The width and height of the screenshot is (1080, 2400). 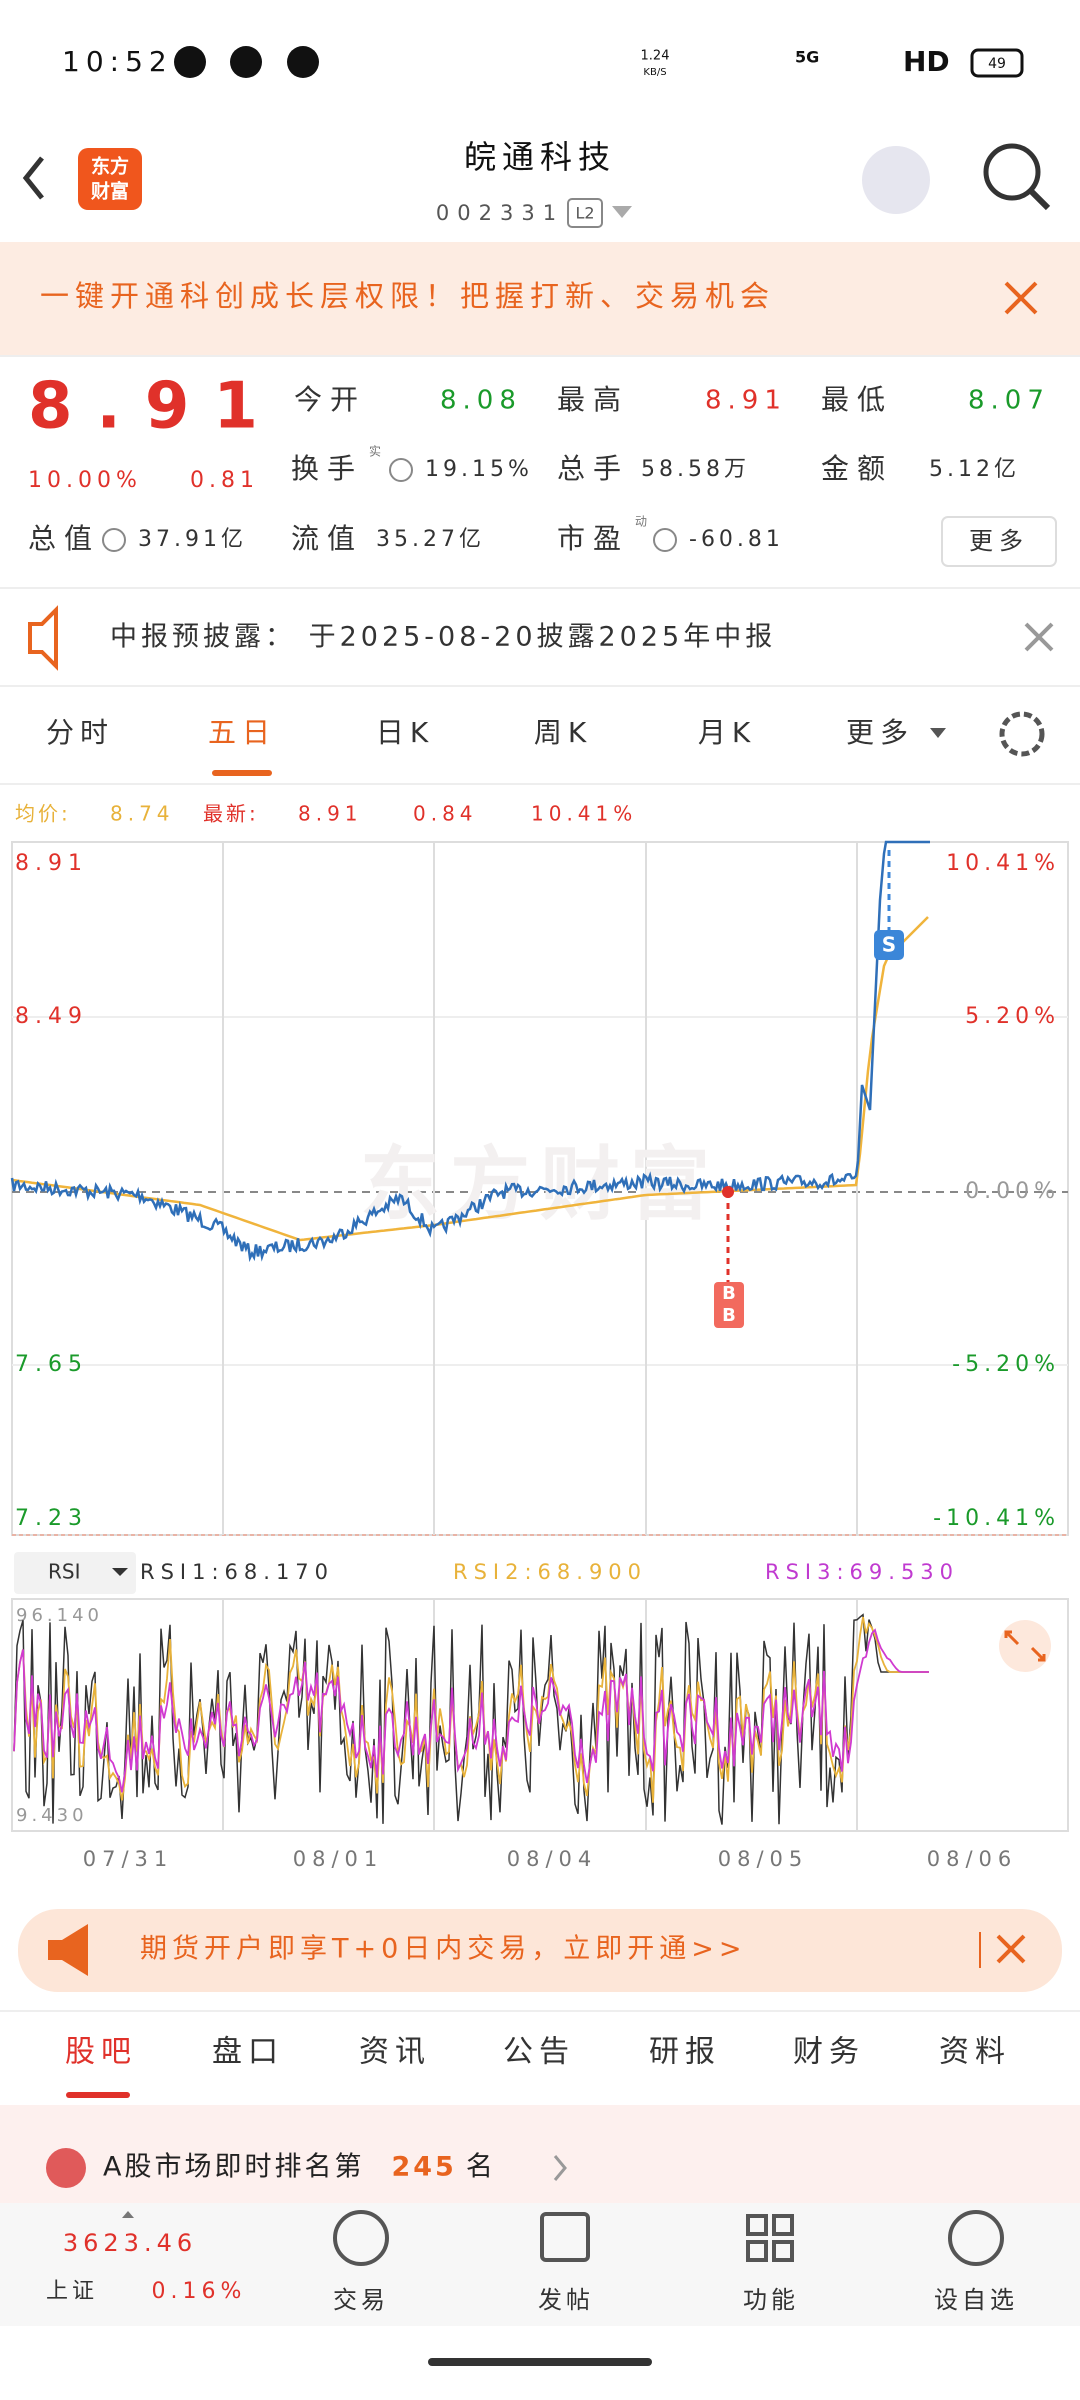 I want to click on logo-text: 财富, so click(x=110, y=191).